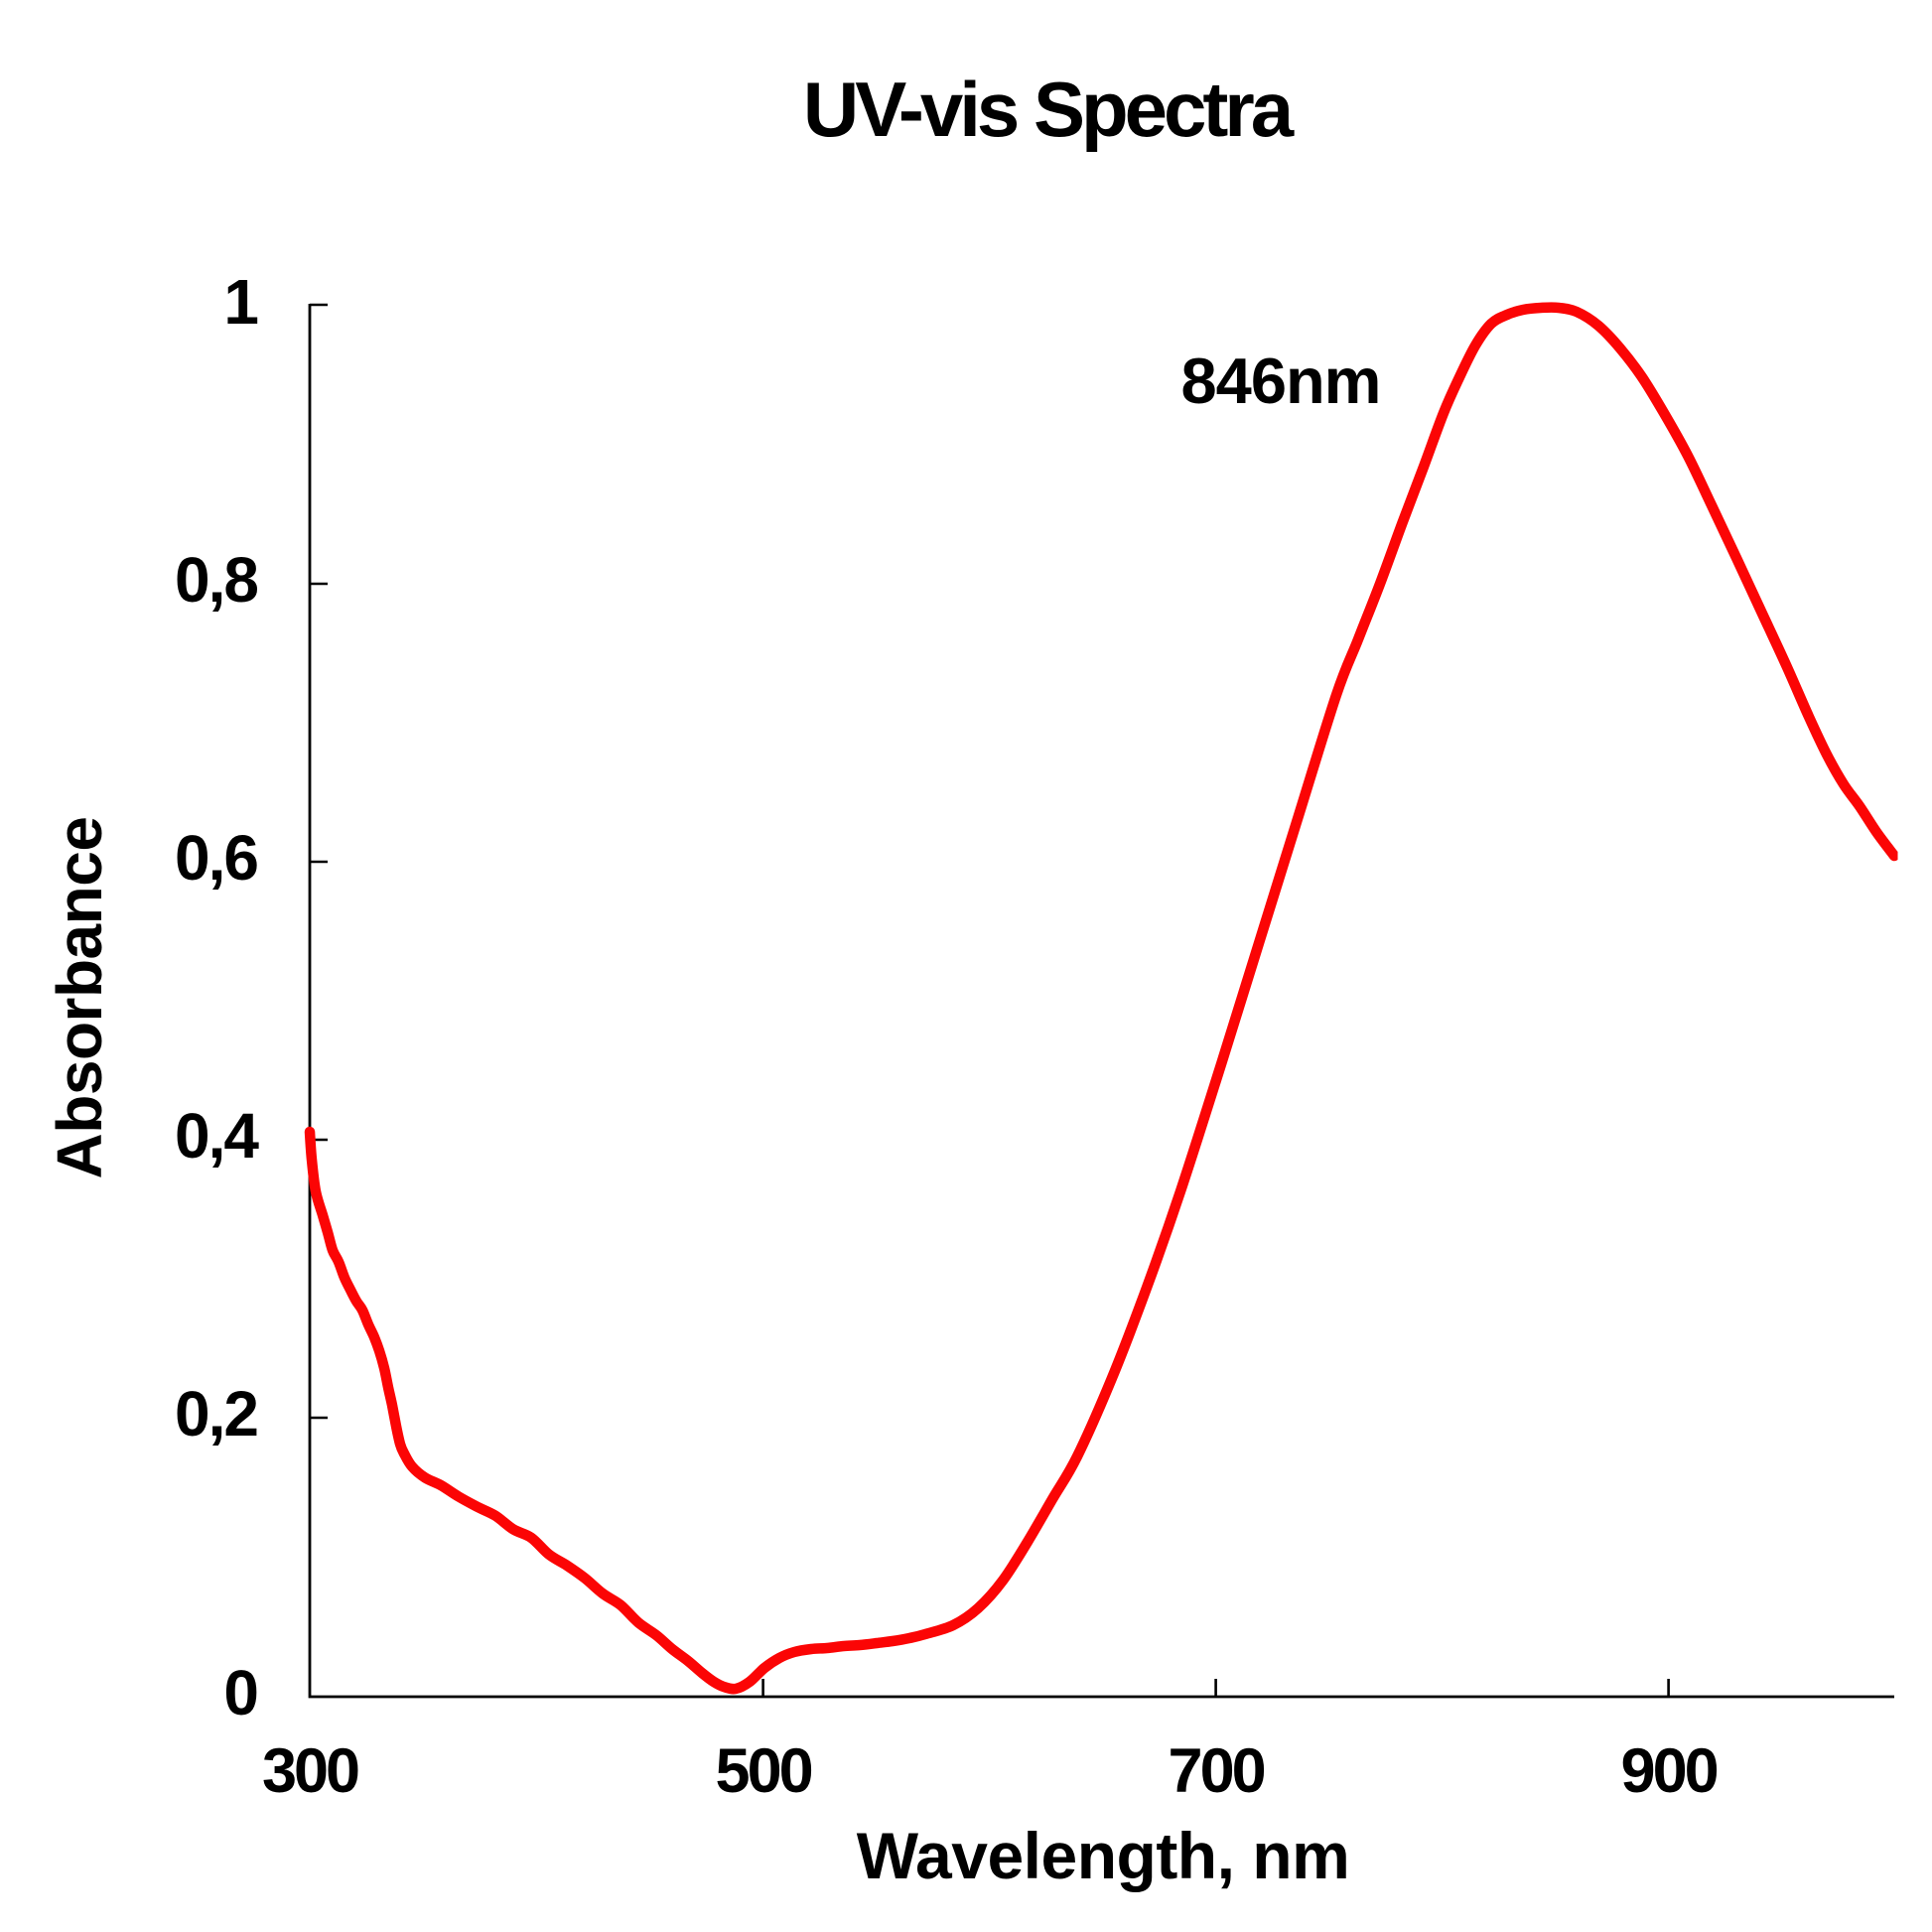 This screenshot has height=1932, width=1932. What do you see at coordinates (1281, 381) in the screenshot?
I see `svg-text: 846nm` at bounding box center [1281, 381].